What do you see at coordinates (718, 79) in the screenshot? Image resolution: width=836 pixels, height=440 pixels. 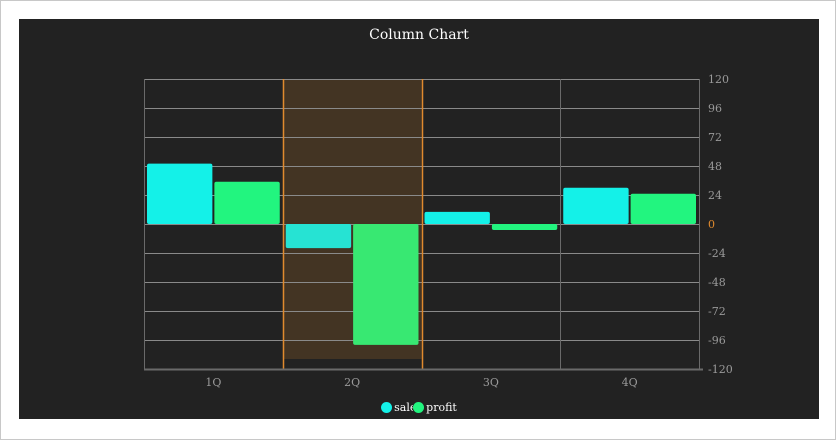 I see `y-tick-label-120: 120` at bounding box center [718, 79].